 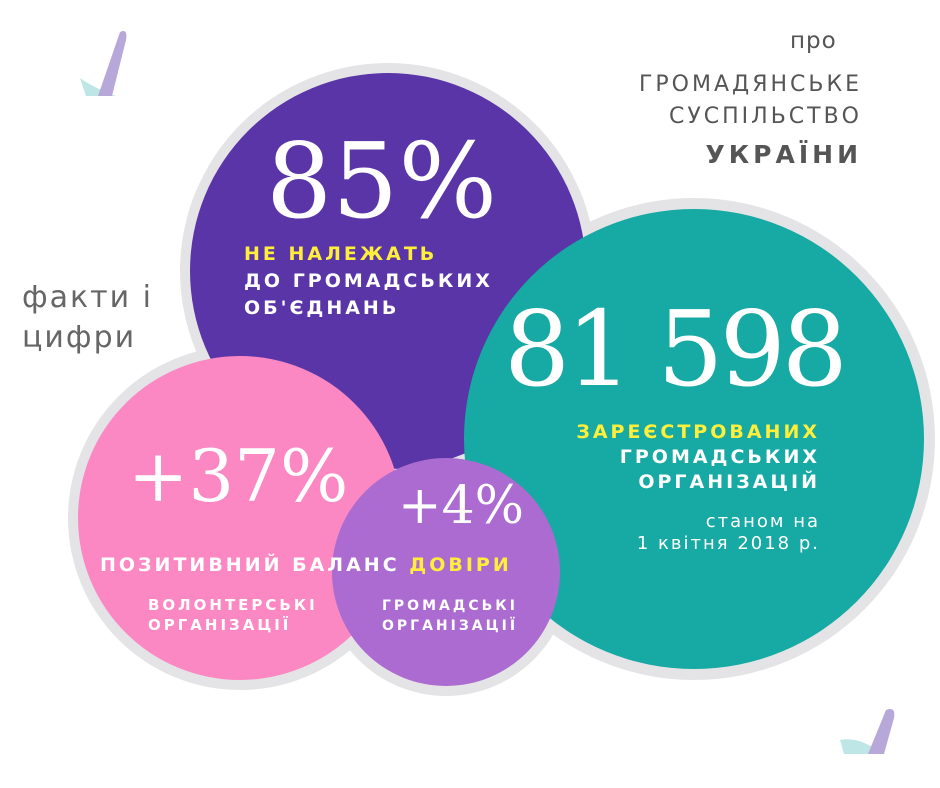 I want to click on logo-mark-top-left-icon, so click(x=103, y=63).